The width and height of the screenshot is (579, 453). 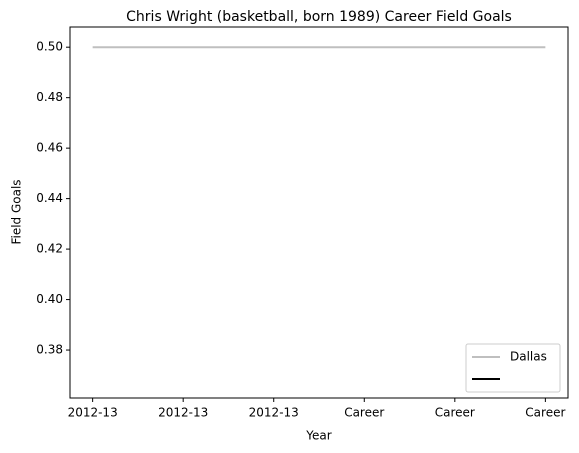 What do you see at coordinates (49, 148) in the screenshot?
I see `y-tick-label: 0.46` at bounding box center [49, 148].